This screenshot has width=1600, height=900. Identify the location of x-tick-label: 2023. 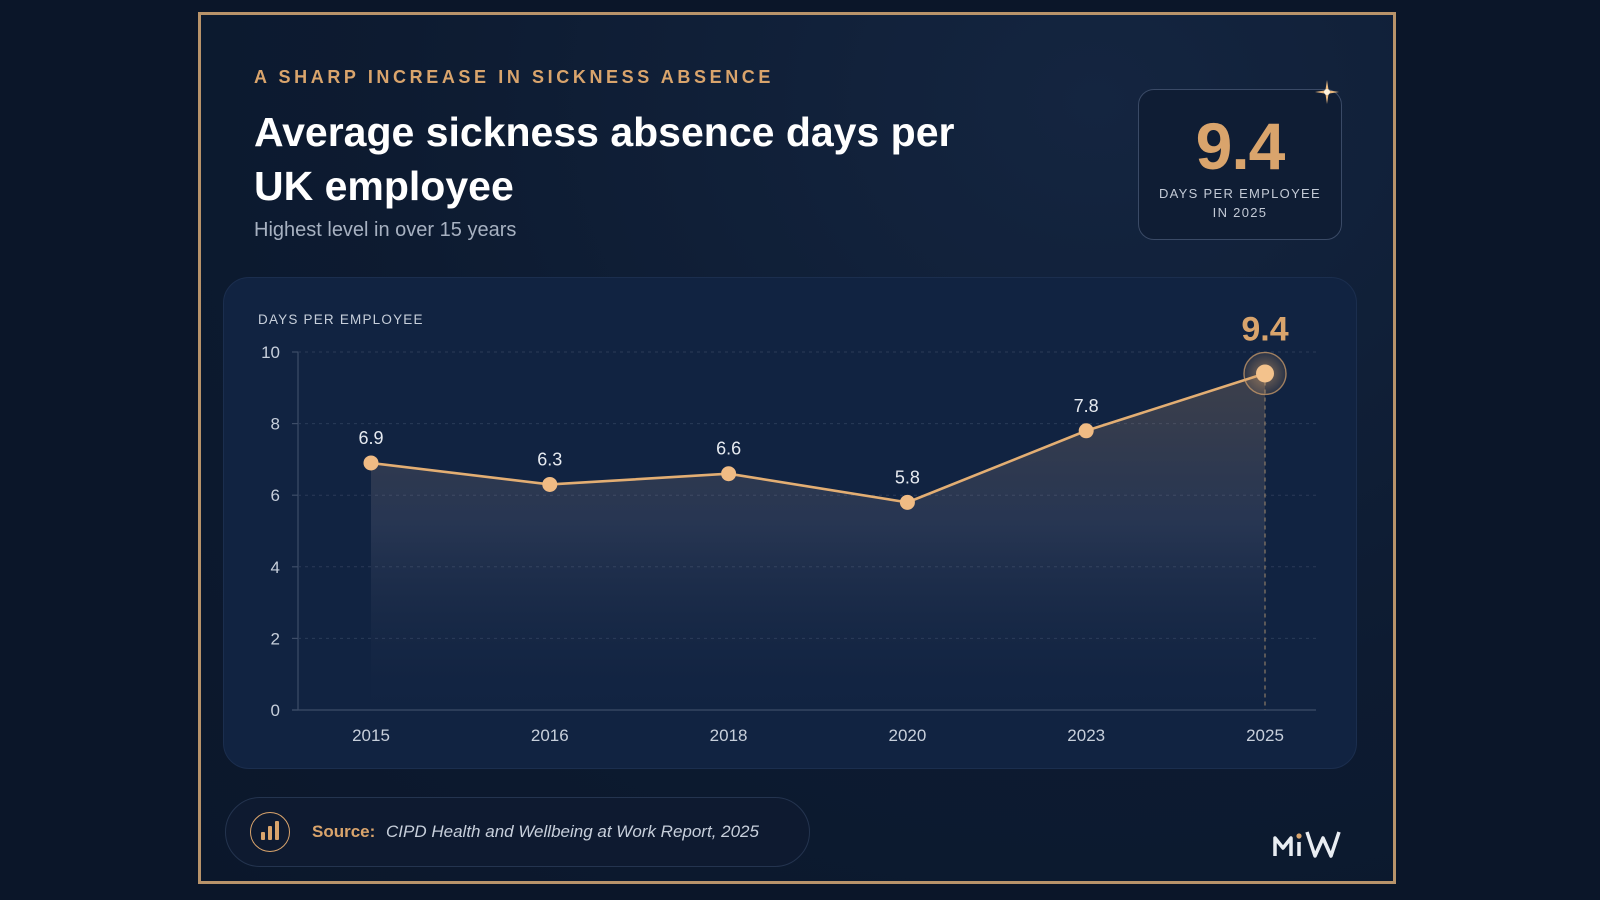
(1086, 735).